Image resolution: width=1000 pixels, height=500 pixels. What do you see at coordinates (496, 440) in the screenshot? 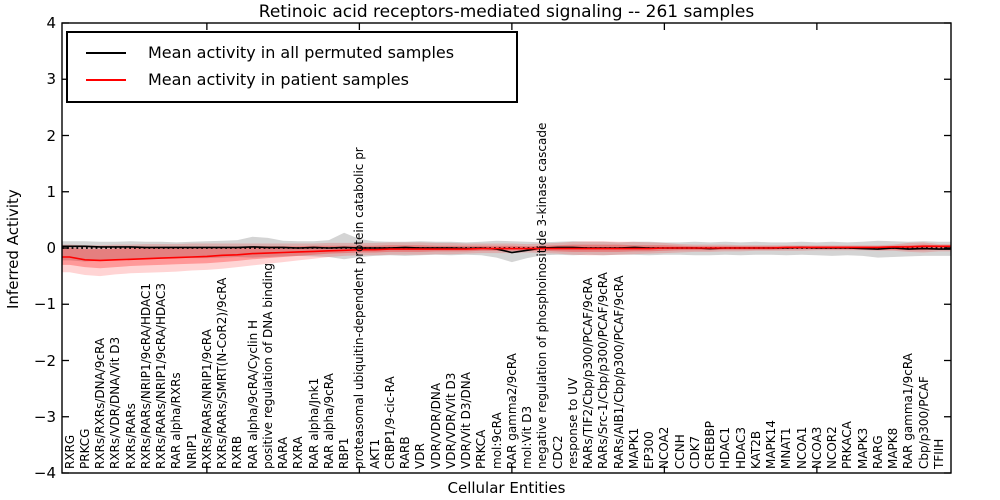
I see `x-tick-label: mol:9cRA` at bounding box center [496, 440].